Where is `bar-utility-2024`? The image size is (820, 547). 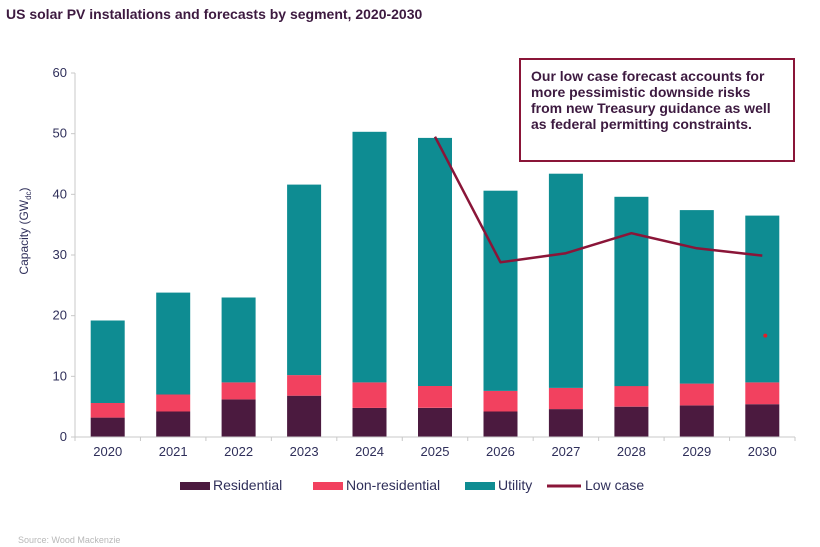 bar-utility-2024 is located at coordinates (369, 257).